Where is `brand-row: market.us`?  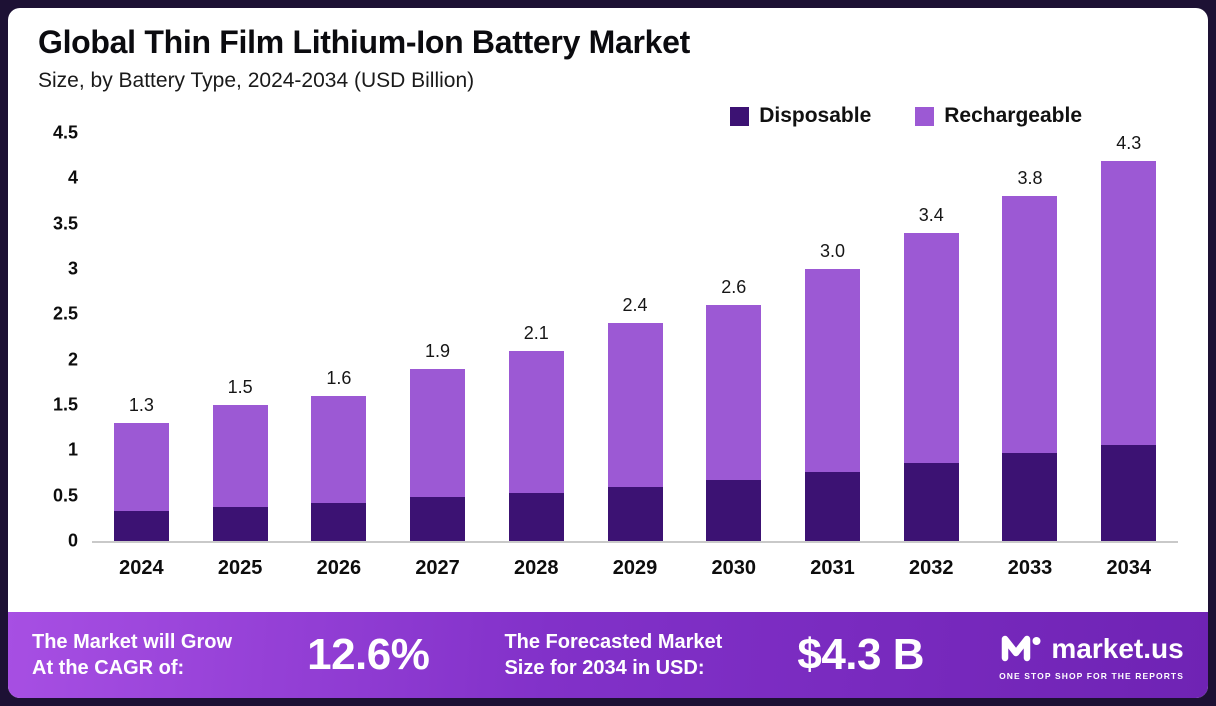 brand-row: market.us is located at coordinates (1091, 649).